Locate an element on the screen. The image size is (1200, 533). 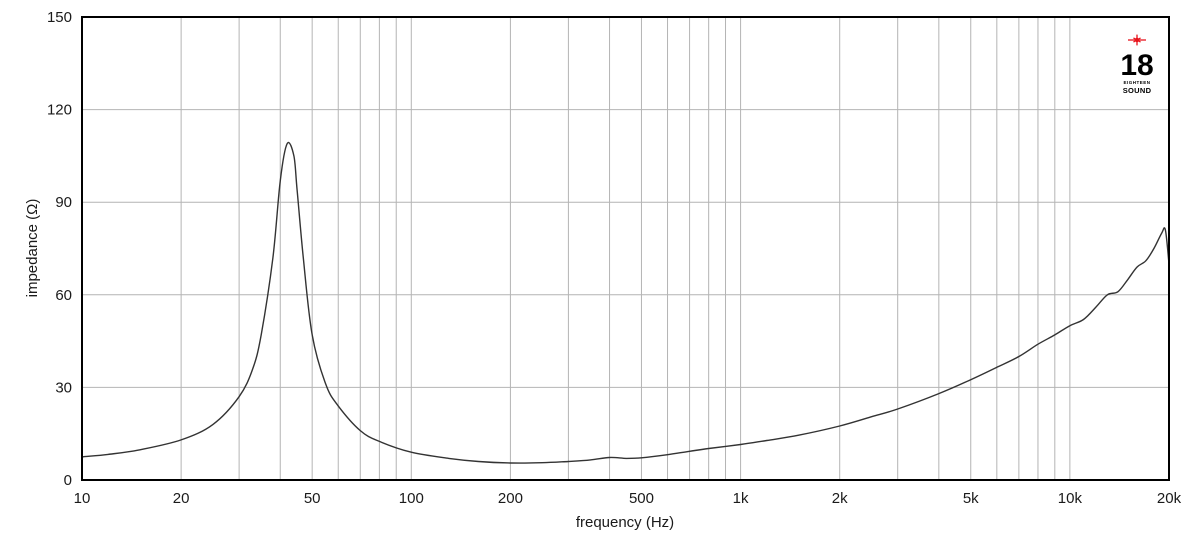
x-tick-label: 20k is located at coordinates (1169, 498).